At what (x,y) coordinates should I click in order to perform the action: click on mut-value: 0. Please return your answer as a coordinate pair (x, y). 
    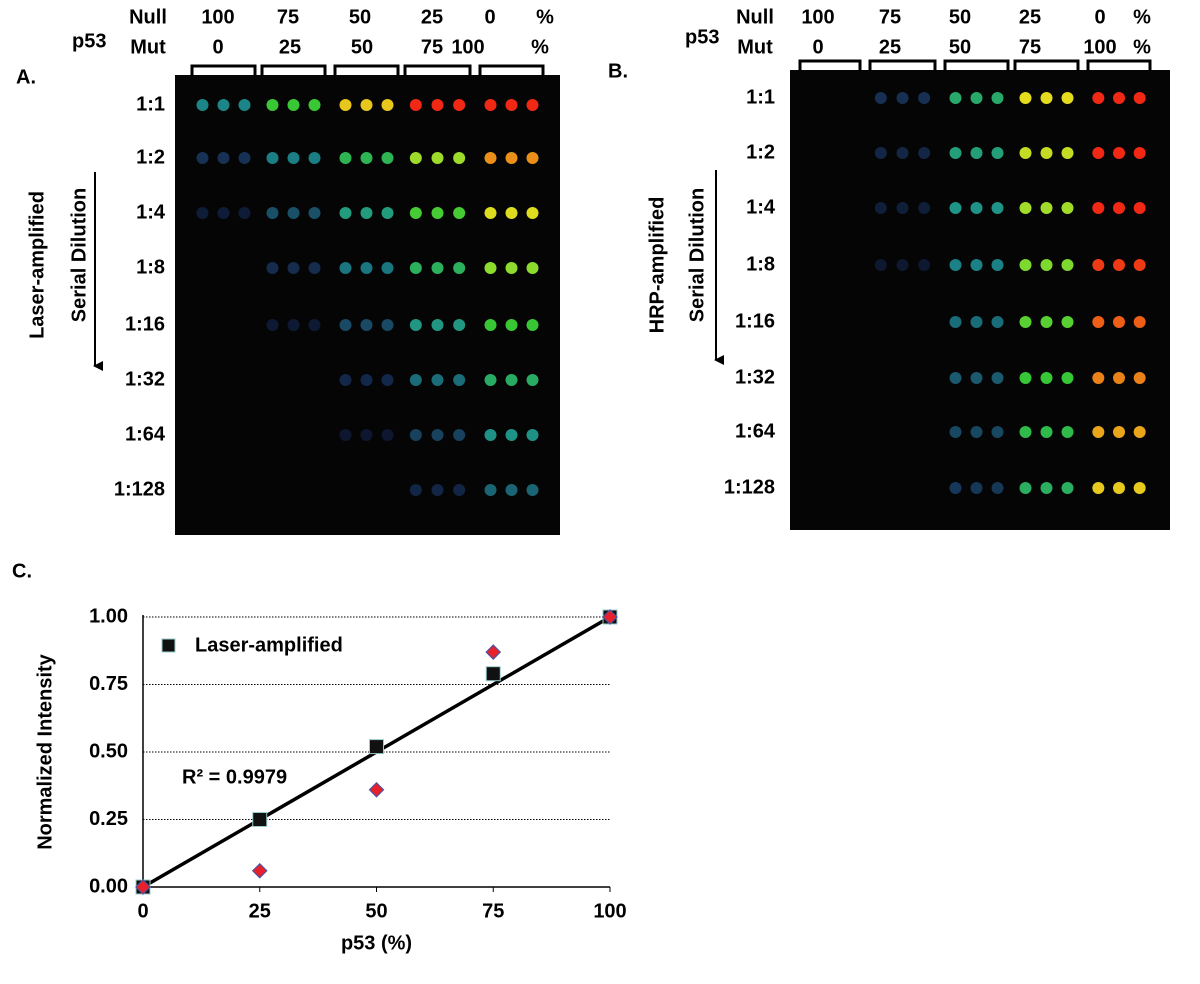
    Looking at the image, I should click on (817, 47).